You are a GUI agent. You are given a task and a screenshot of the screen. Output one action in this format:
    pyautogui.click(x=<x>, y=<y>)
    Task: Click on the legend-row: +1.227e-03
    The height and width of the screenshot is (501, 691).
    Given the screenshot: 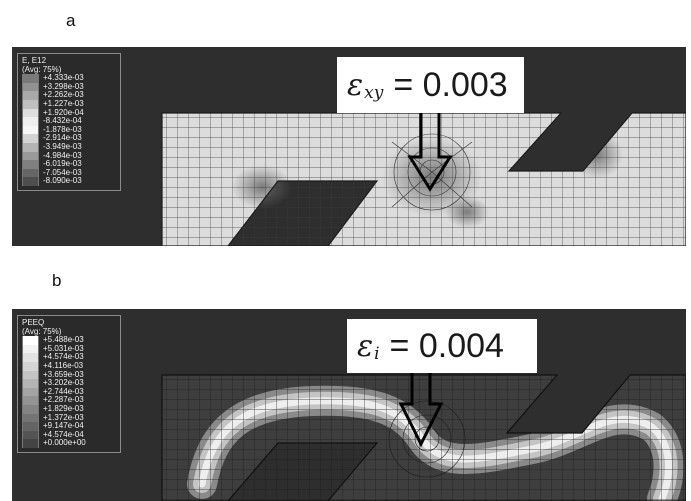 What is the action you would take?
    pyautogui.click(x=69, y=103)
    